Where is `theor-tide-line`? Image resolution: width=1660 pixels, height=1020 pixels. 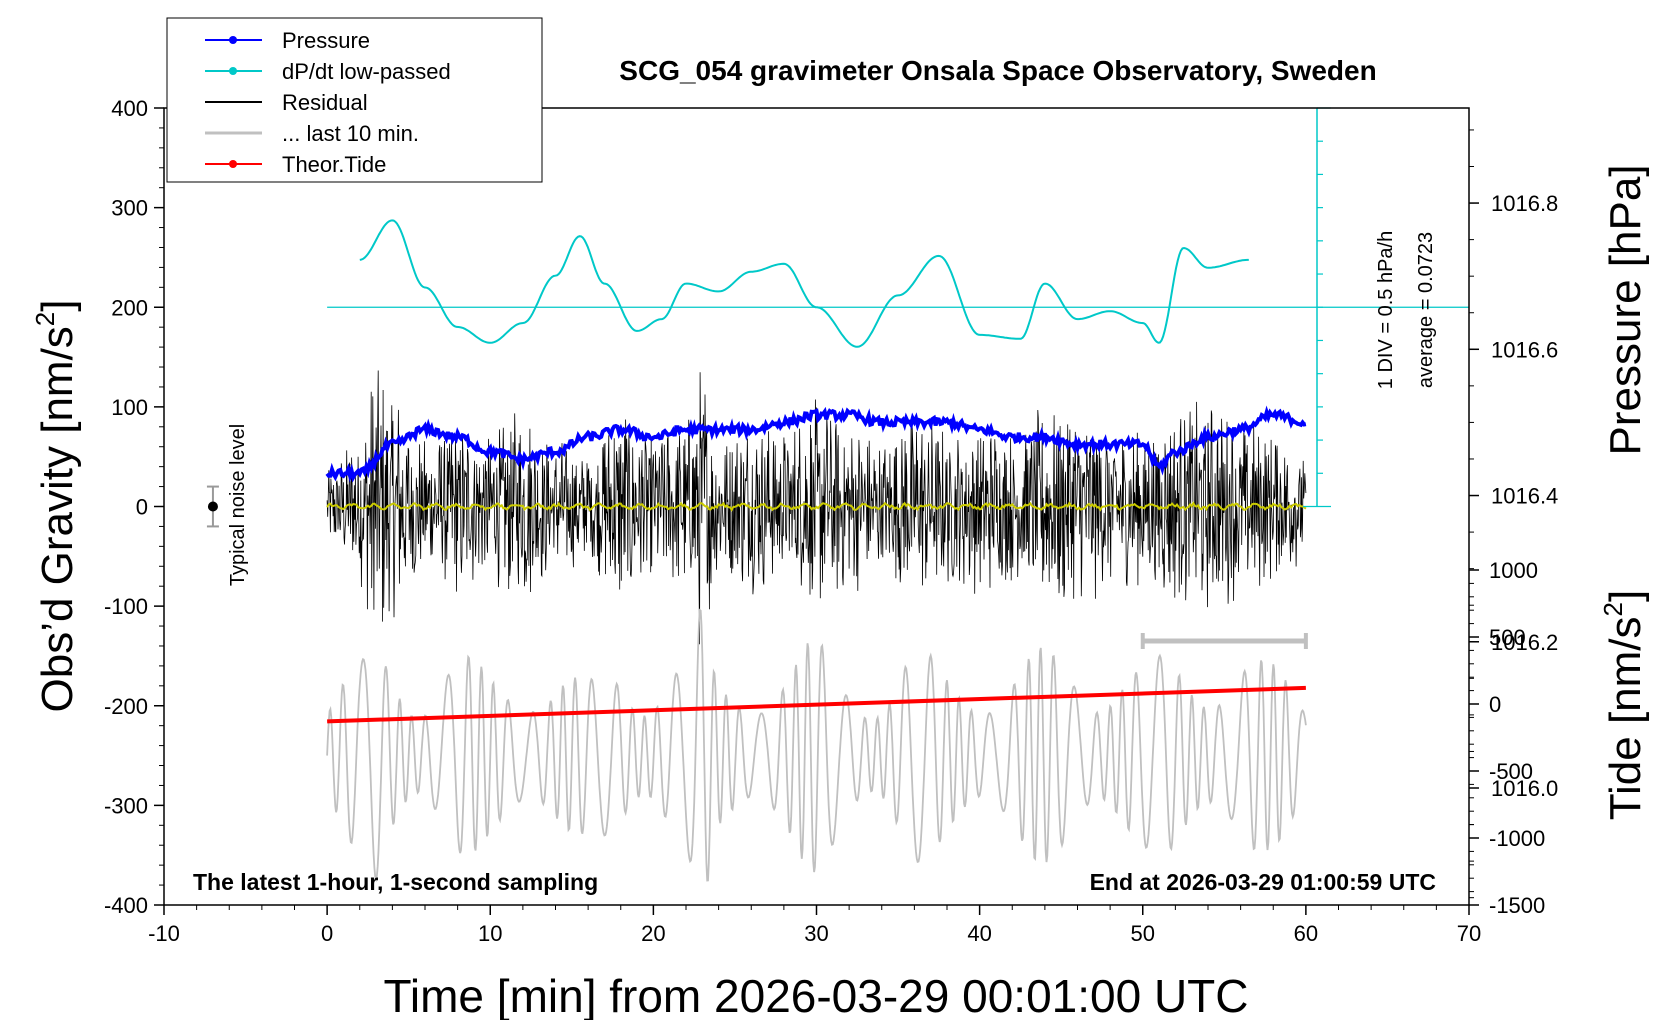 theor-tide-line is located at coordinates (816, 704).